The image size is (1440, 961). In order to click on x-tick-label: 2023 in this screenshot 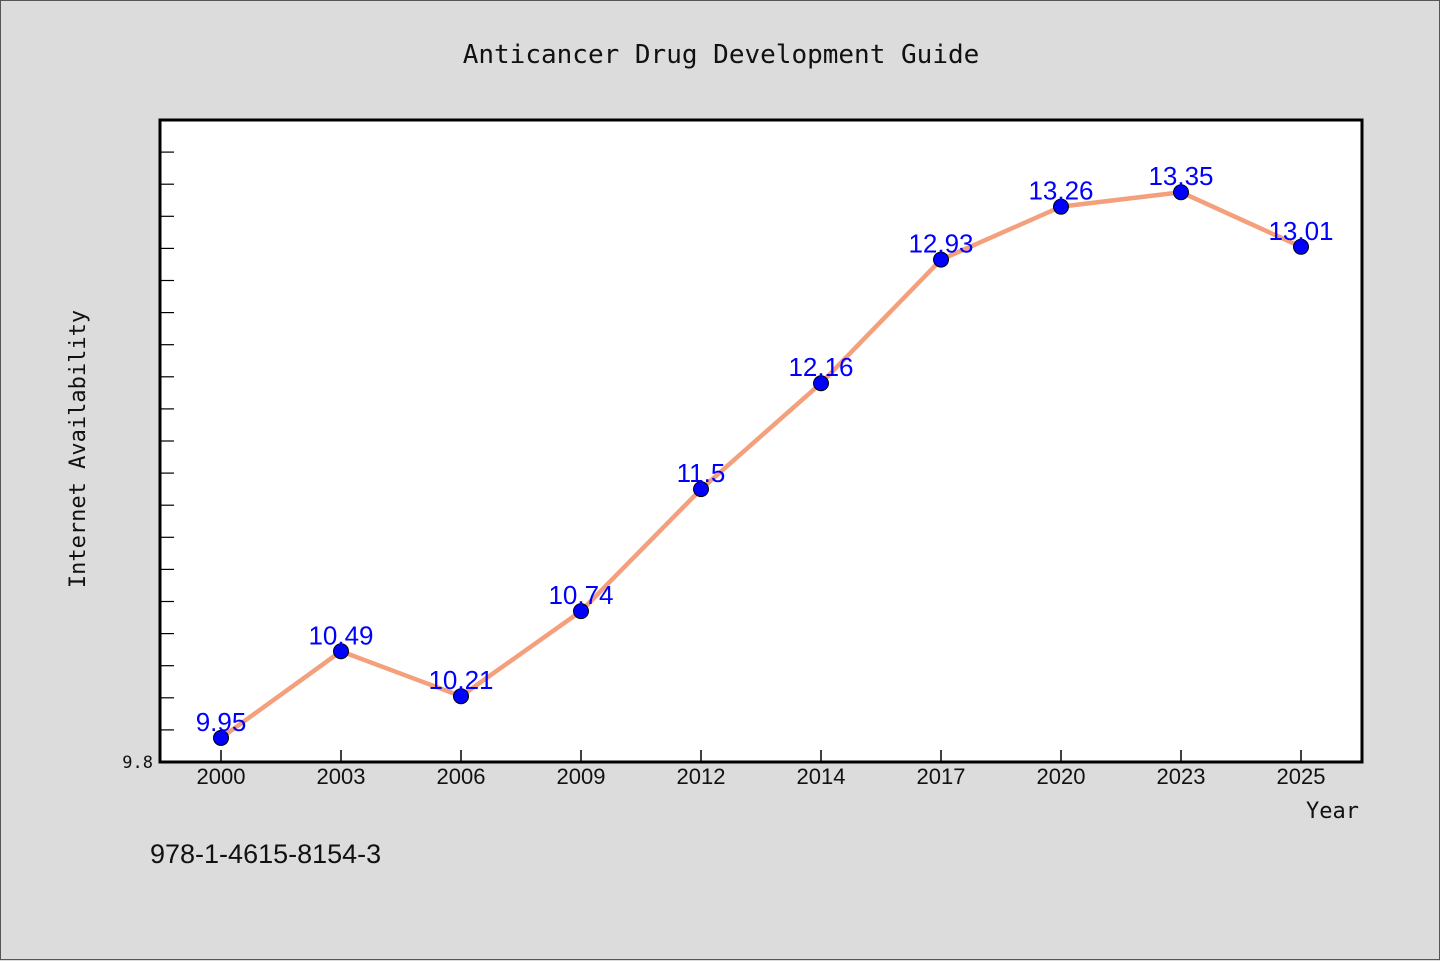, I will do `click(1181, 776)`.